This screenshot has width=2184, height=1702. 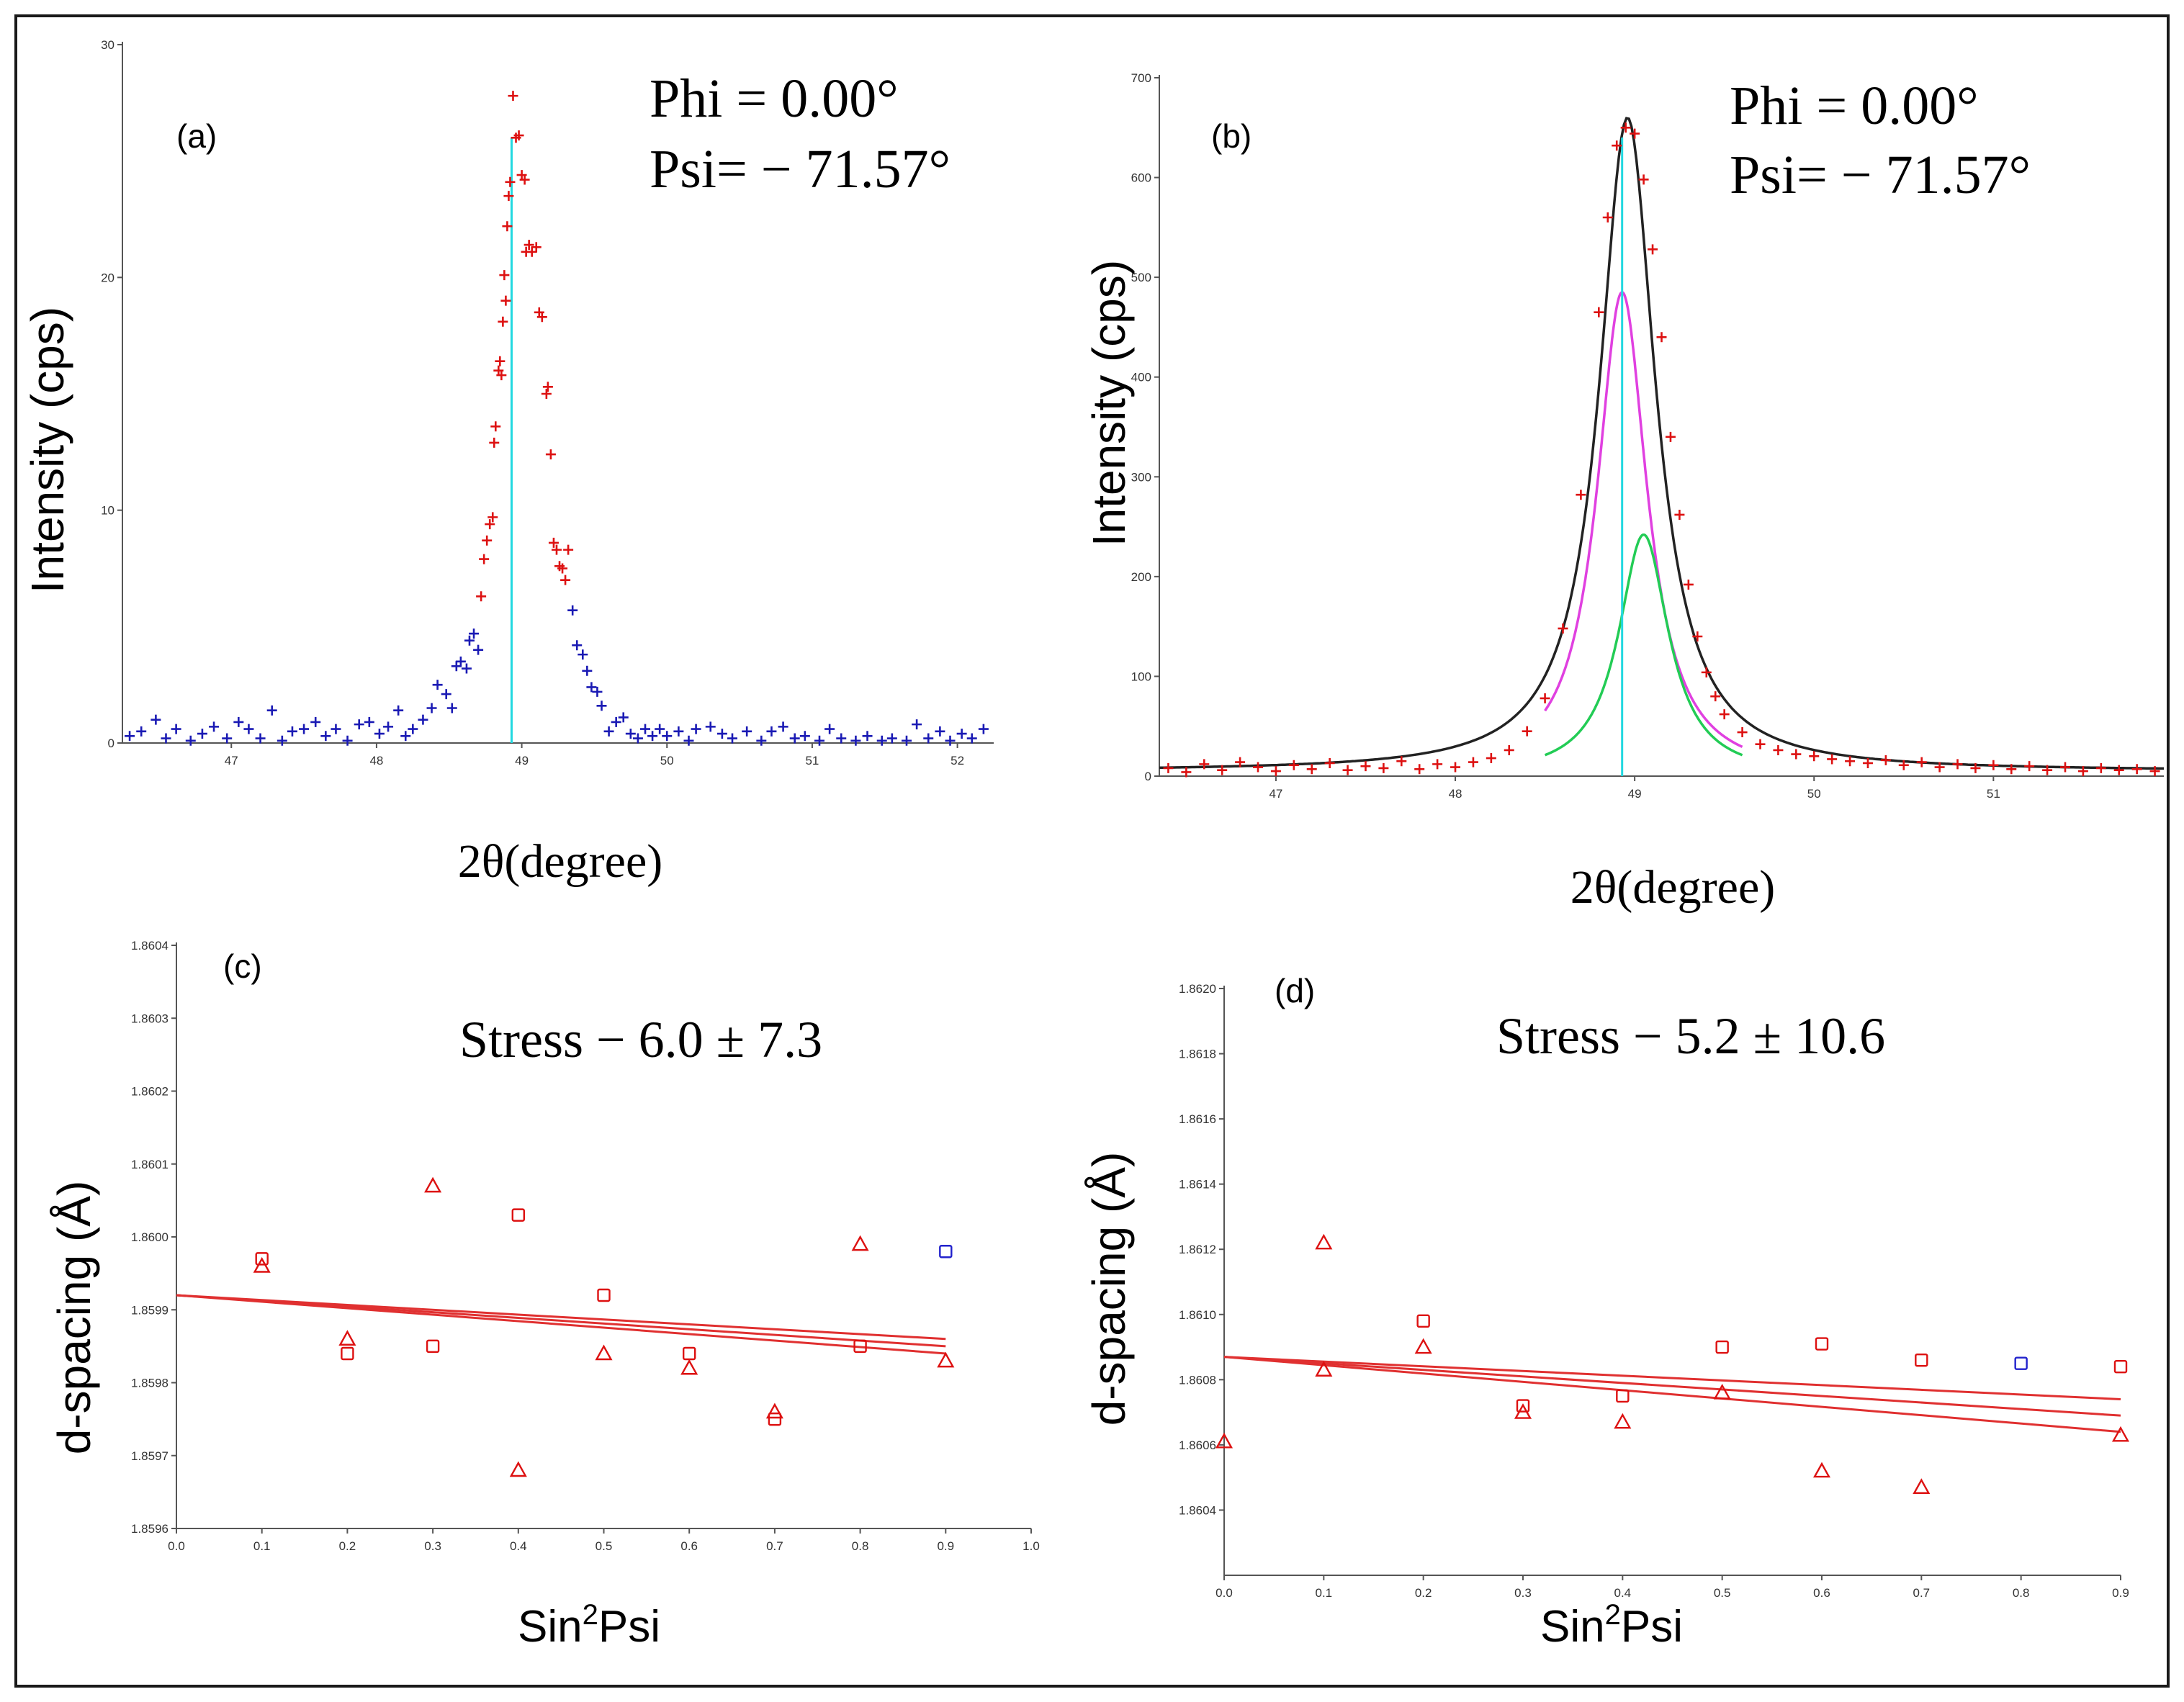 I want to click on panel-a-ylabel: Intensity (cps), so click(x=47, y=450).